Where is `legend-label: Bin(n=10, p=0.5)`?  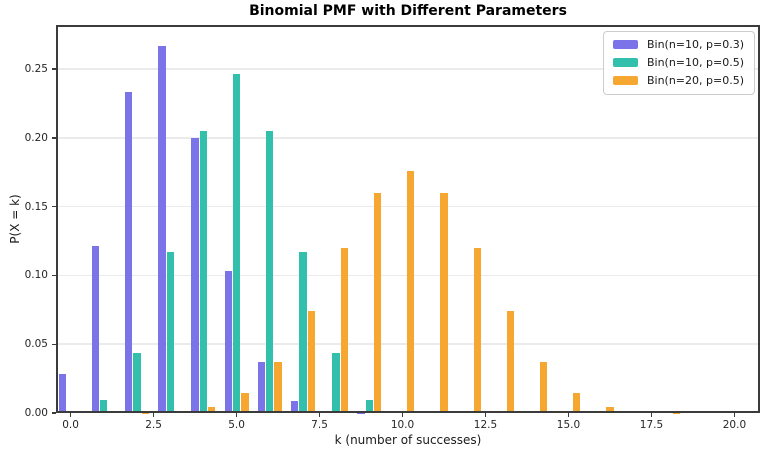 legend-label: Bin(n=10, p=0.5) is located at coordinates (695, 62).